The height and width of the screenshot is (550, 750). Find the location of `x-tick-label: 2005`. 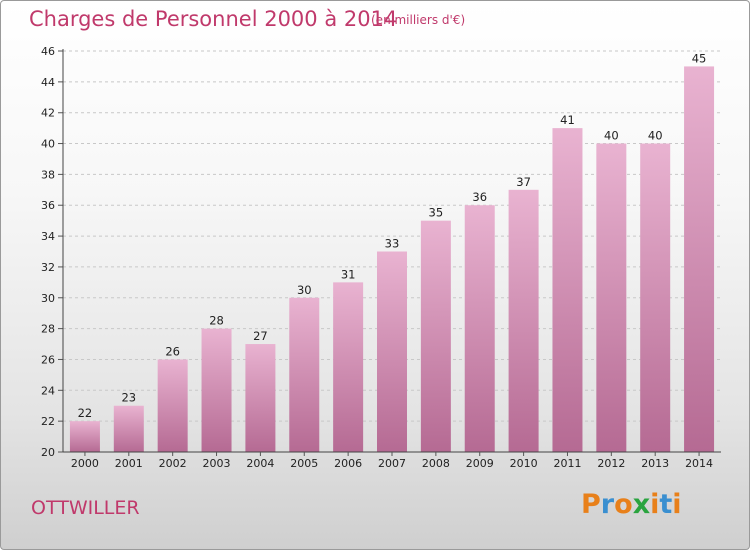

x-tick-label: 2005 is located at coordinates (304, 463).